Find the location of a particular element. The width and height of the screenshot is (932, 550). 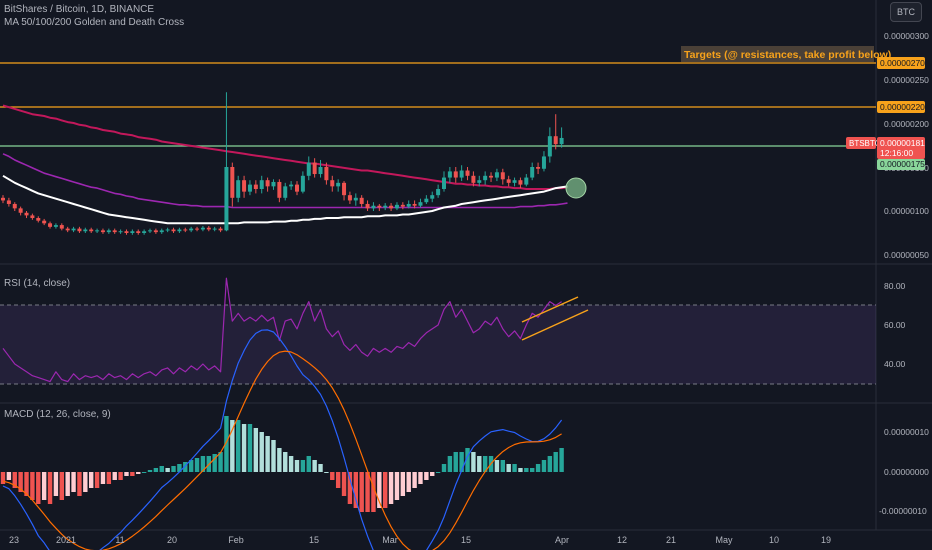

time-label: 2021 is located at coordinates (66, 540).